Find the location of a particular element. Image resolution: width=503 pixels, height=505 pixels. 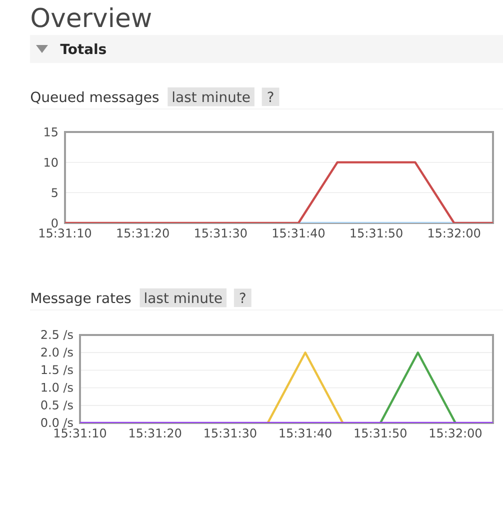

y-tick-label: 0 is located at coordinates (55, 223).